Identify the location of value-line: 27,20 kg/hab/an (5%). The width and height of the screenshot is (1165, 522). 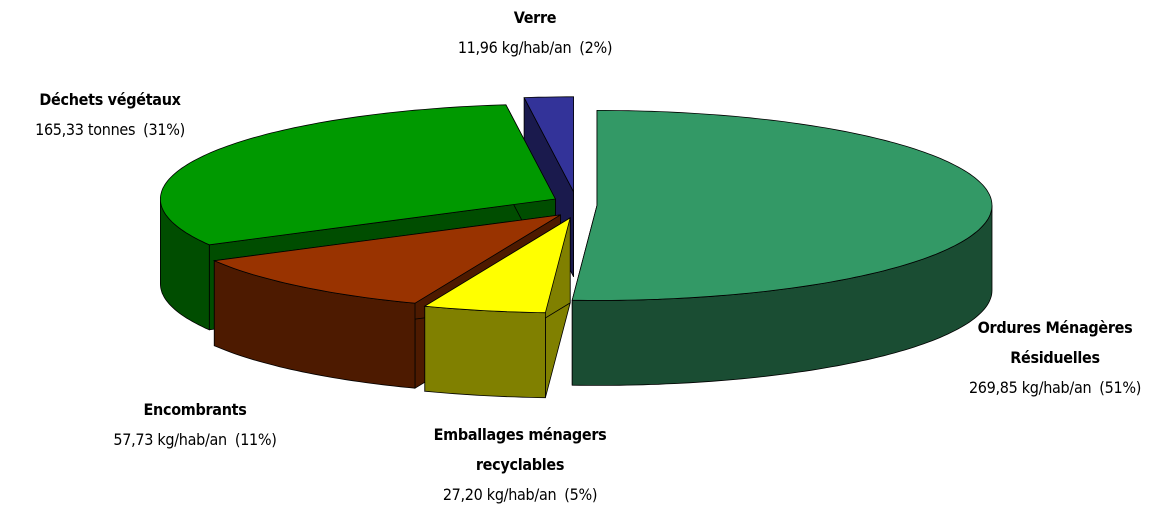
(520, 495).